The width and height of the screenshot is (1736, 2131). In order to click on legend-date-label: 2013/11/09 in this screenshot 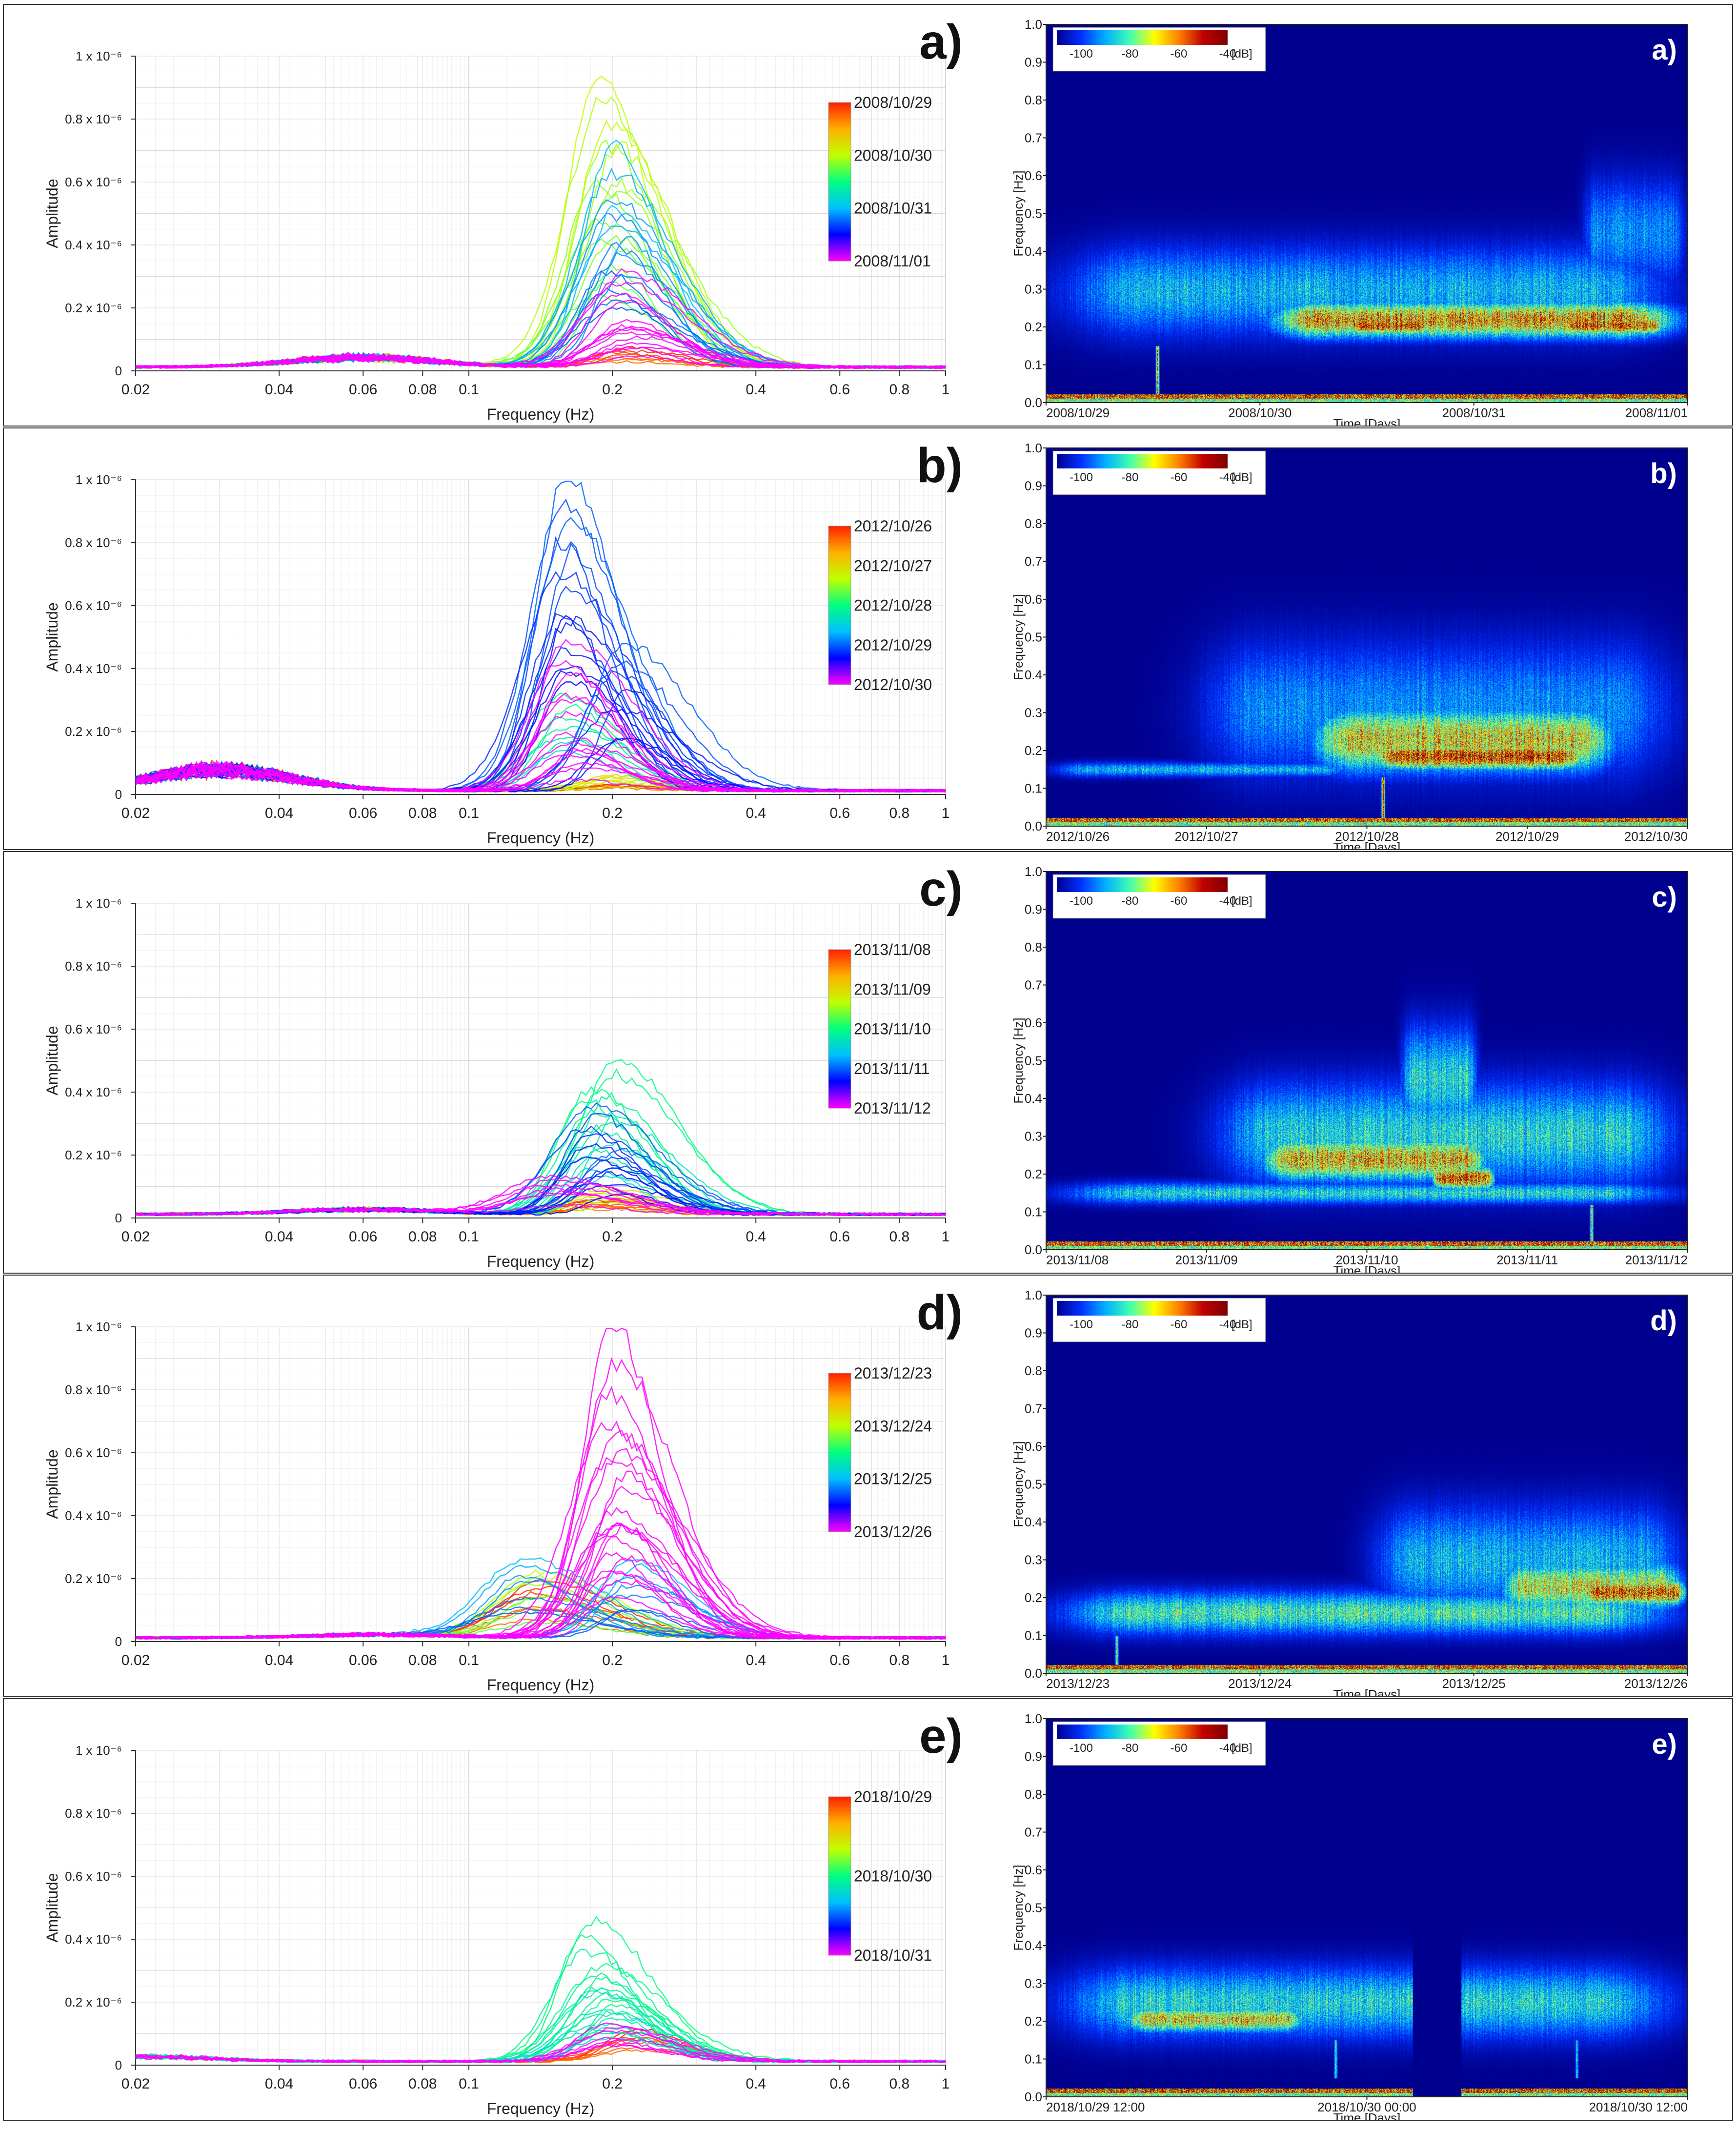, I will do `click(892, 989)`.